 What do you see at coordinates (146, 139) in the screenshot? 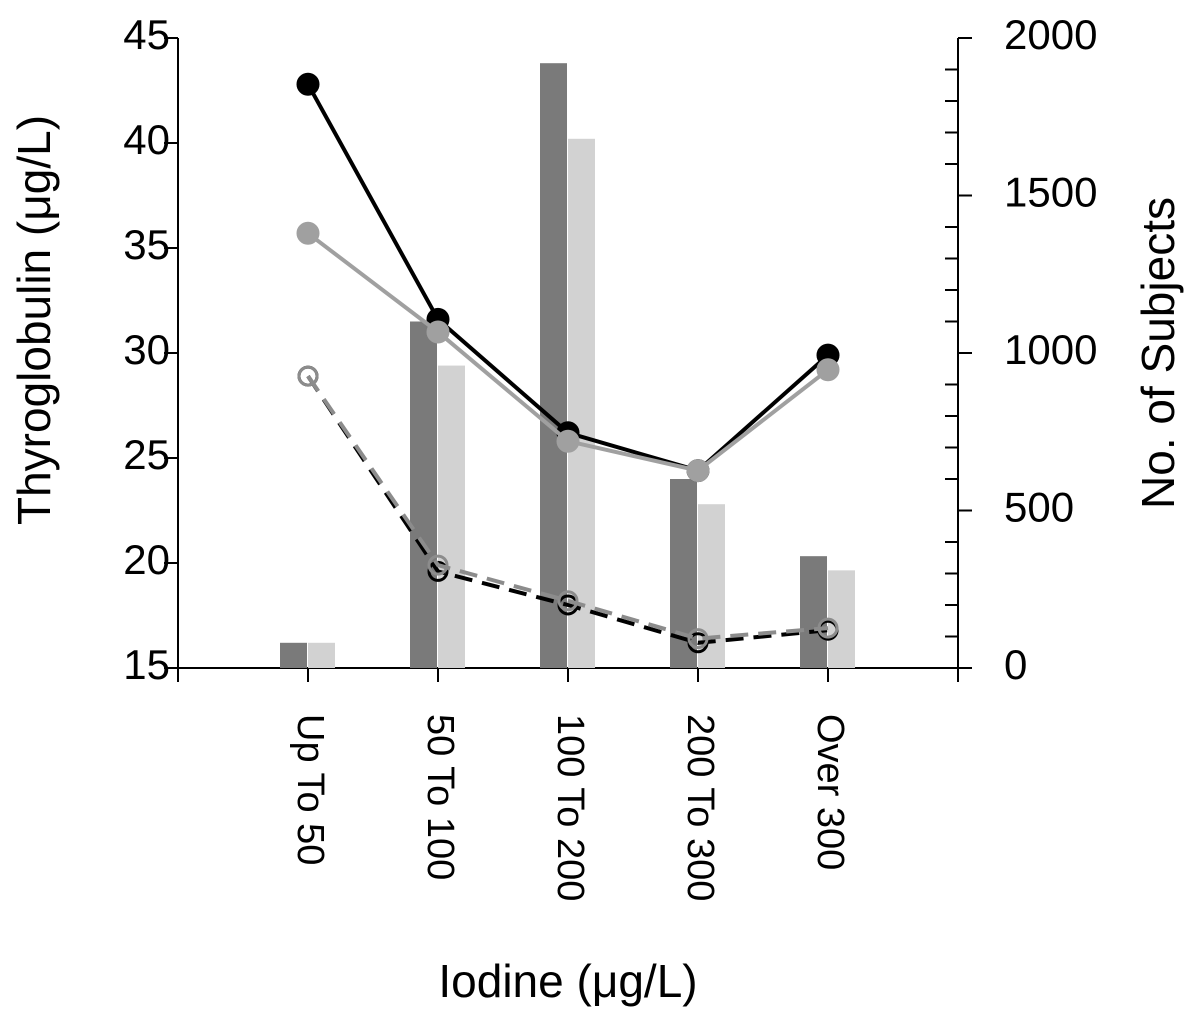
I see `y-tick-label: 40` at bounding box center [146, 139].